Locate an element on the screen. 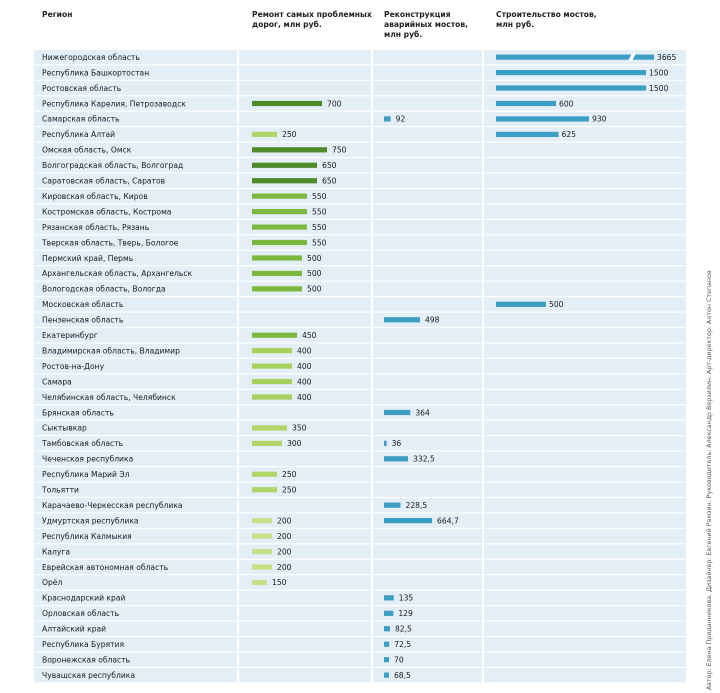 This screenshot has width=720, height=693. roads-value-label: 550 is located at coordinates (319, 242).